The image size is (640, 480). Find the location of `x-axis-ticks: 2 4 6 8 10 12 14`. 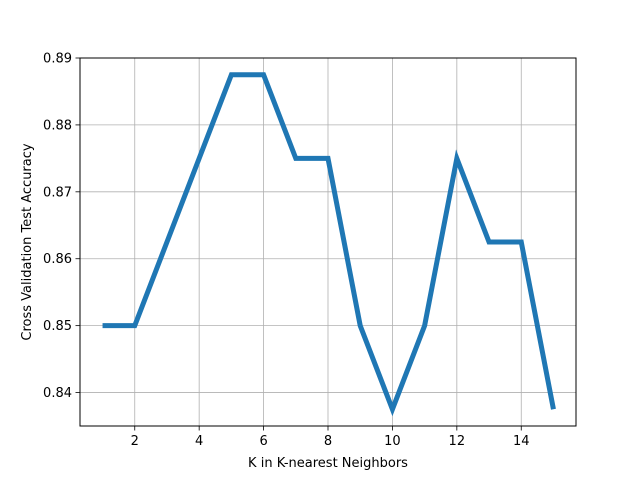

x-axis-ticks: 2 4 6 8 10 12 14 is located at coordinates (330, 437).